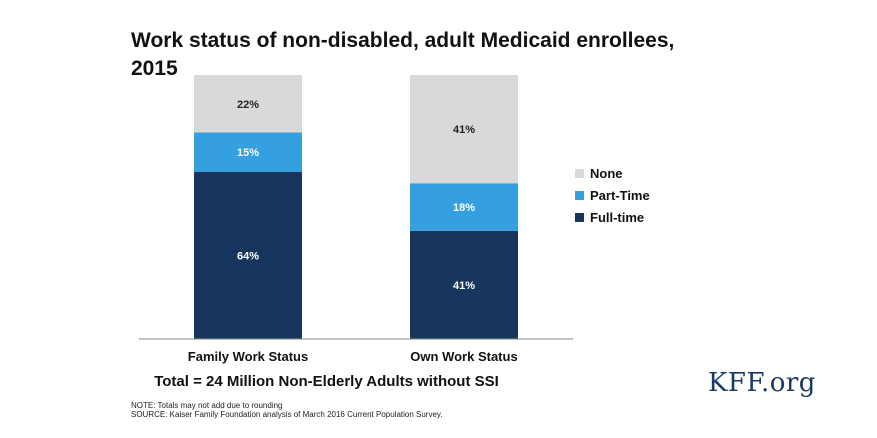 This screenshot has width=877, height=438. I want to click on data-label-part-time-family-work-status: 15%, so click(248, 153).